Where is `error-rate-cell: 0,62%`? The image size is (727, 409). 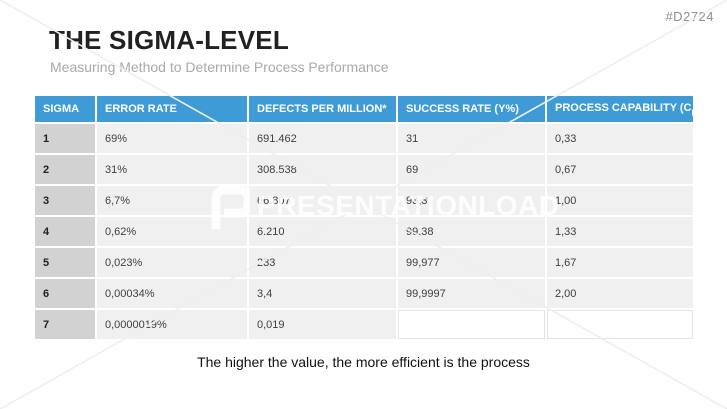 error-rate-cell: 0,62% is located at coordinates (172, 231).